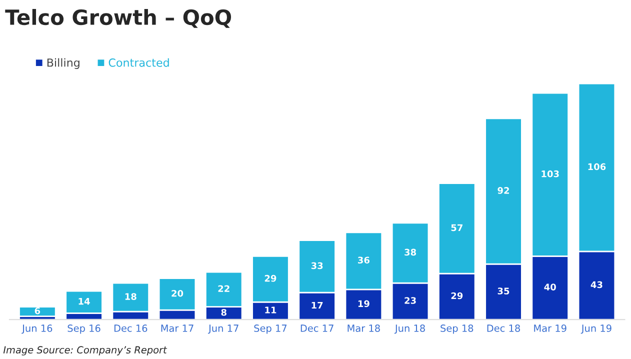 The height and width of the screenshot is (359, 631). Describe the element at coordinates (223, 312) in the screenshot. I see `data-label: 8` at that location.